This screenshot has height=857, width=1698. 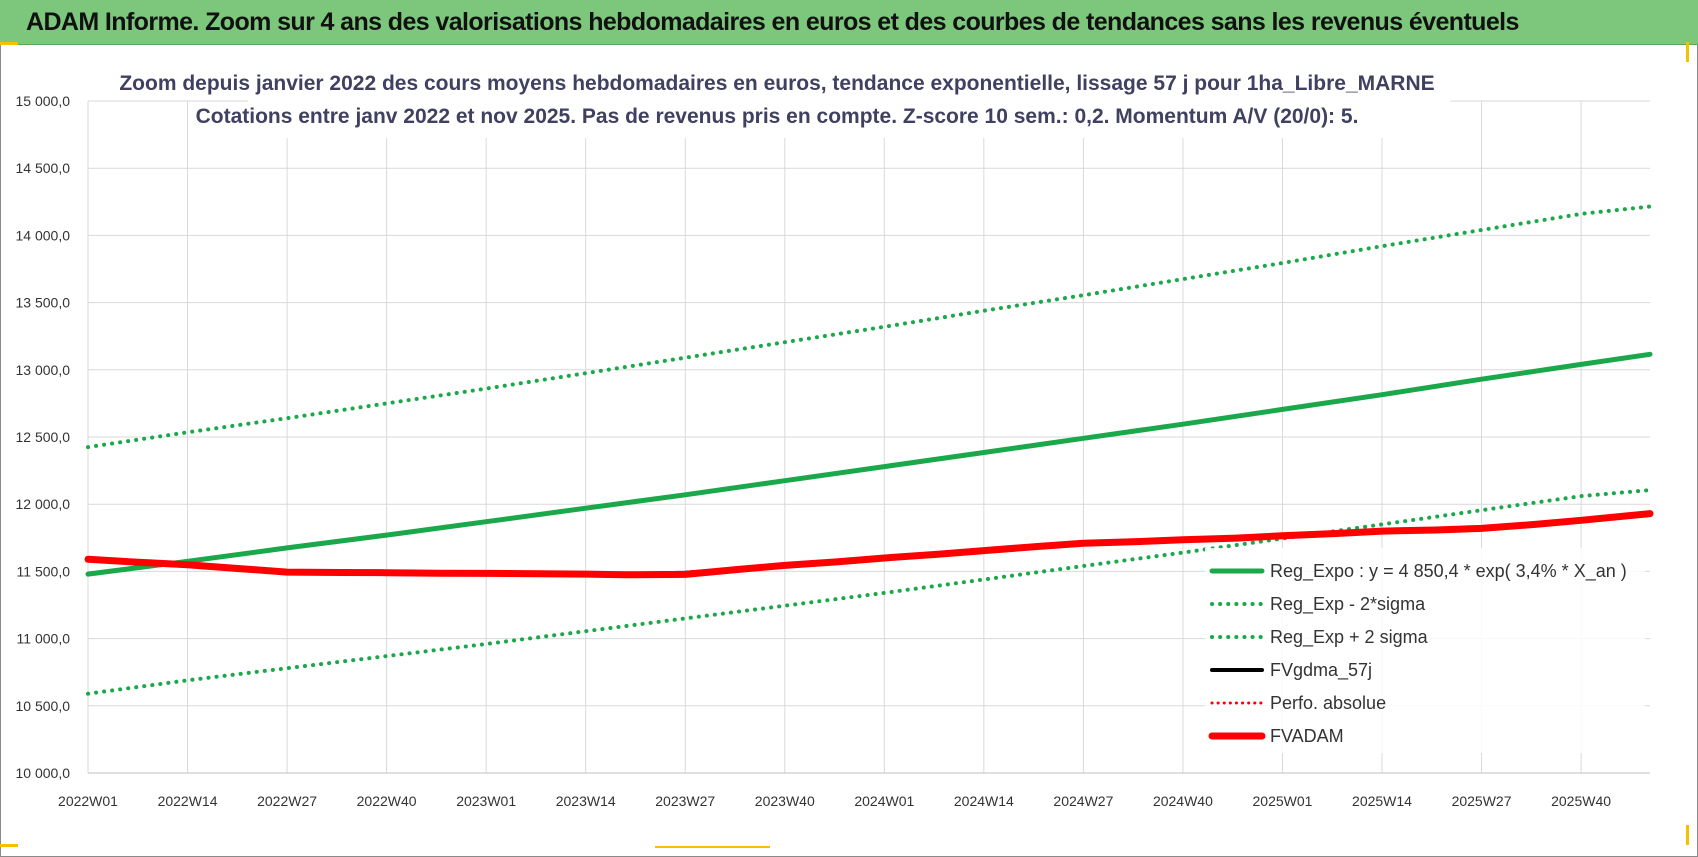 What do you see at coordinates (1687, 835) in the screenshot?
I see `corner-mark-br` at bounding box center [1687, 835].